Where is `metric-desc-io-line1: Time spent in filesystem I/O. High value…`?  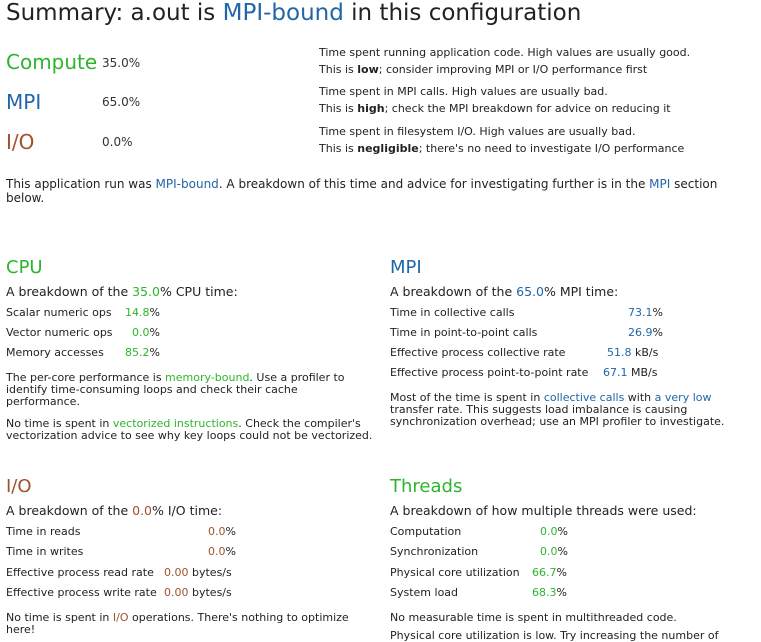 metric-desc-io-line1: Time spent in filesystem I/O. High value… is located at coordinates (477, 131).